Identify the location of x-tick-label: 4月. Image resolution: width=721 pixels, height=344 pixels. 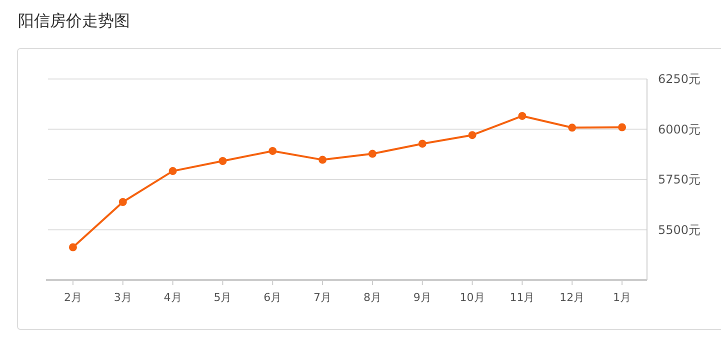
(173, 297).